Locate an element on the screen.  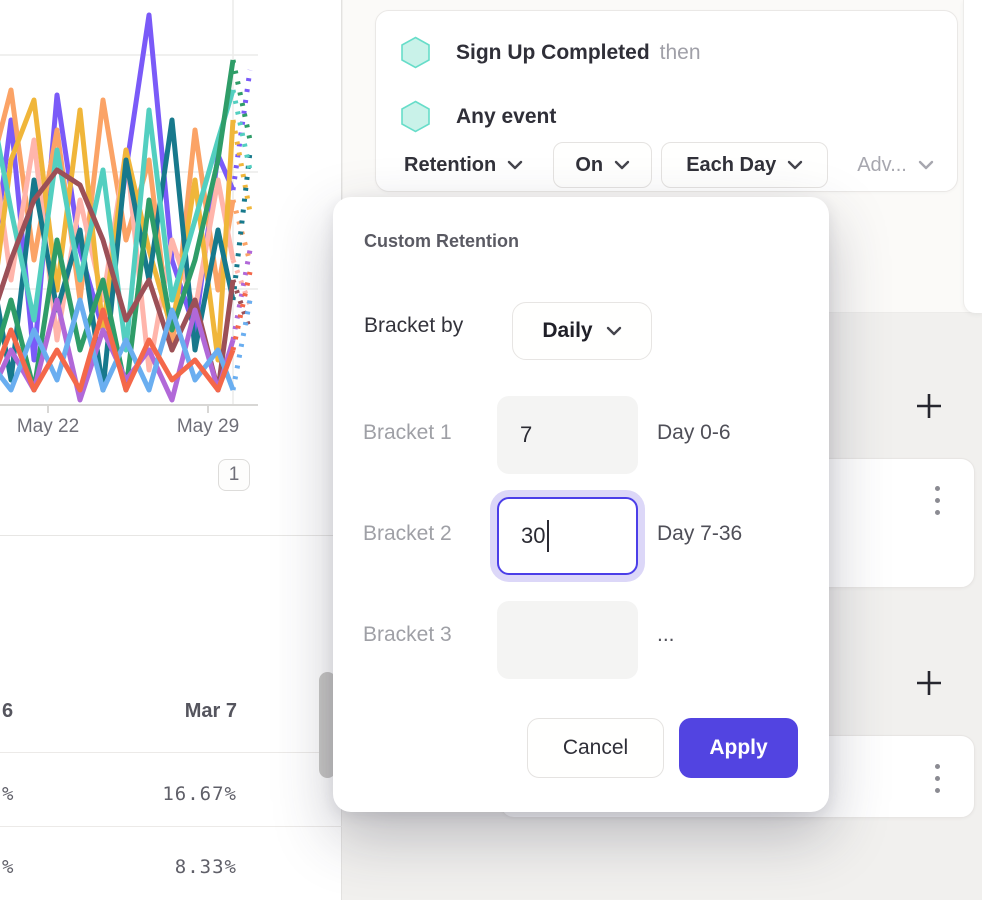
table-header-cell-clipped: 6 is located at coordinates (8, 711).